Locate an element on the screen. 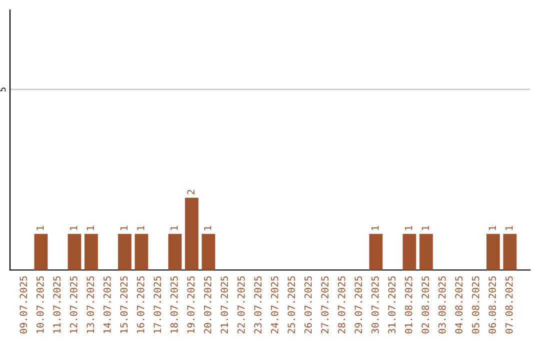 The height and width of the screenshot is (340, 540). x-tick-label: 31.07.2025 is located at coordinates (392, 305).